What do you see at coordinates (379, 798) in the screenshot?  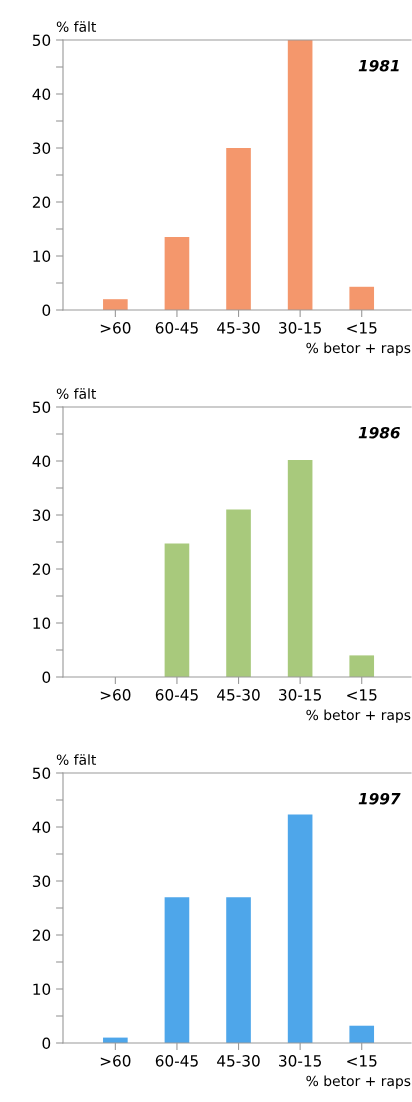 I see `annotation: 1997` at bounding box center [379, 798].